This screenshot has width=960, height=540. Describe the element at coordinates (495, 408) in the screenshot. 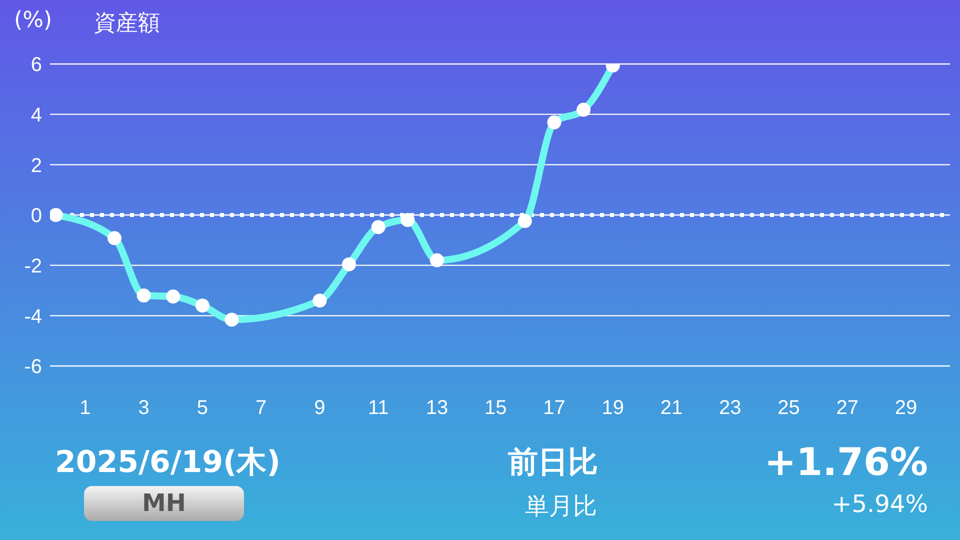

I see `x-tick-label: 15` at that location.